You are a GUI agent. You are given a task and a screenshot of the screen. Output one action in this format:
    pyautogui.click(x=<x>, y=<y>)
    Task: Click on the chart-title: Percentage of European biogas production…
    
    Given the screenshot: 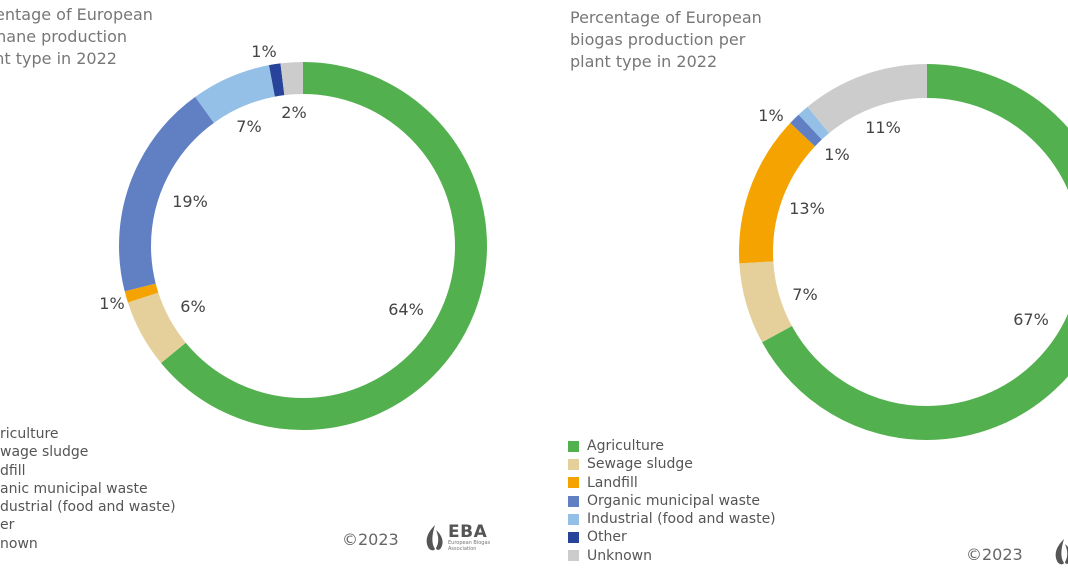 What is the action you would take?
    pyautogui.click(x=666, y=39)
    